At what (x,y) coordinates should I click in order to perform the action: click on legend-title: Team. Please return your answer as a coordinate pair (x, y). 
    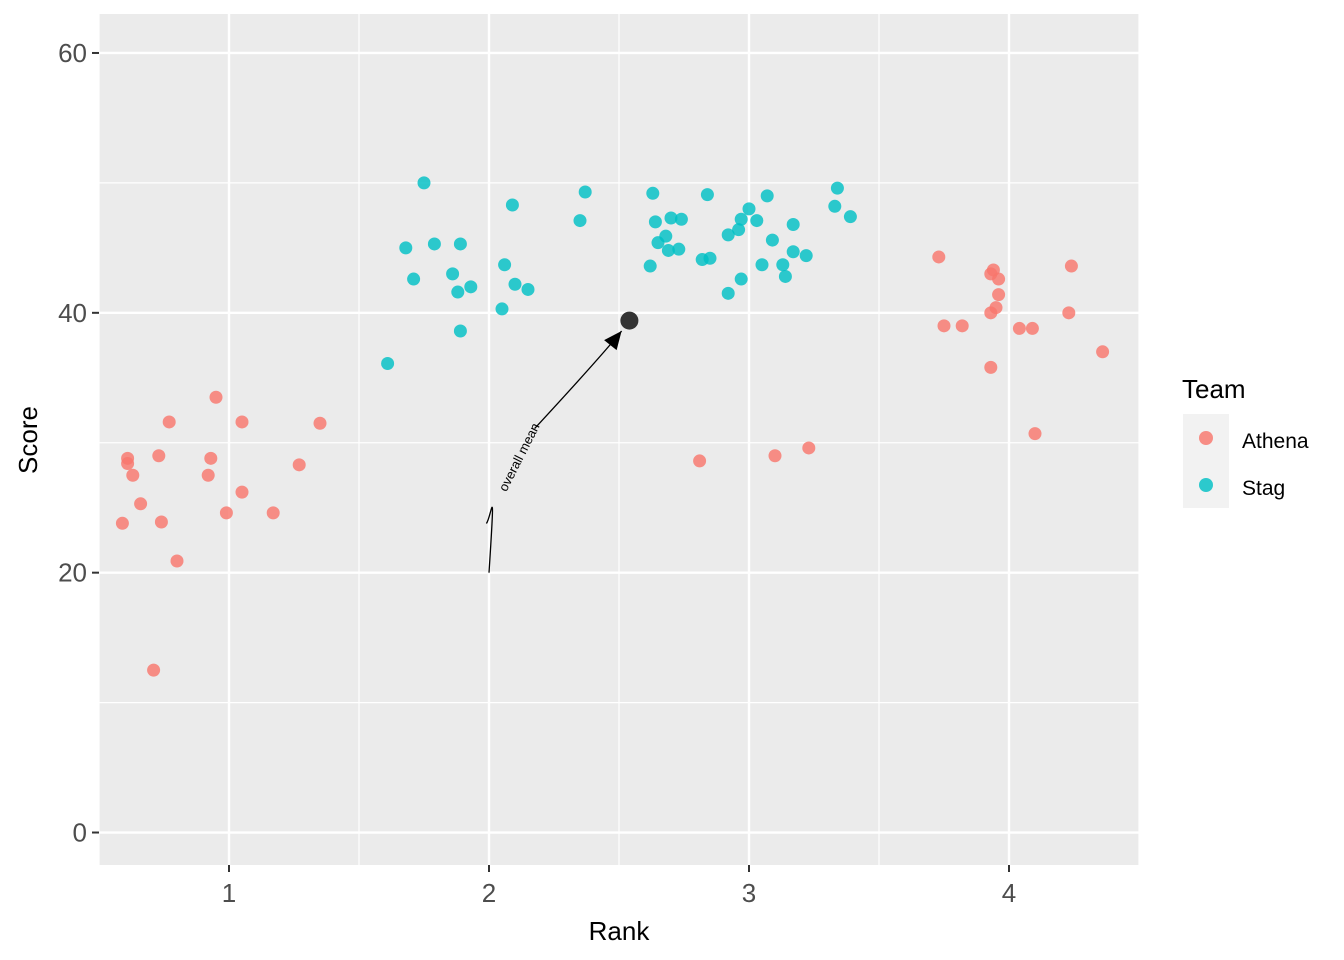
    Looking at the image, I should click on (1214, 389).